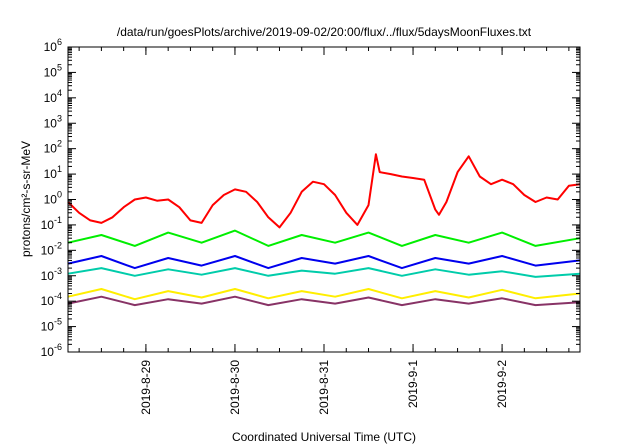 The height and width of the screenshot is (448, 640). I want to click on y-tick-label: 10⁻², so click(51, 248).